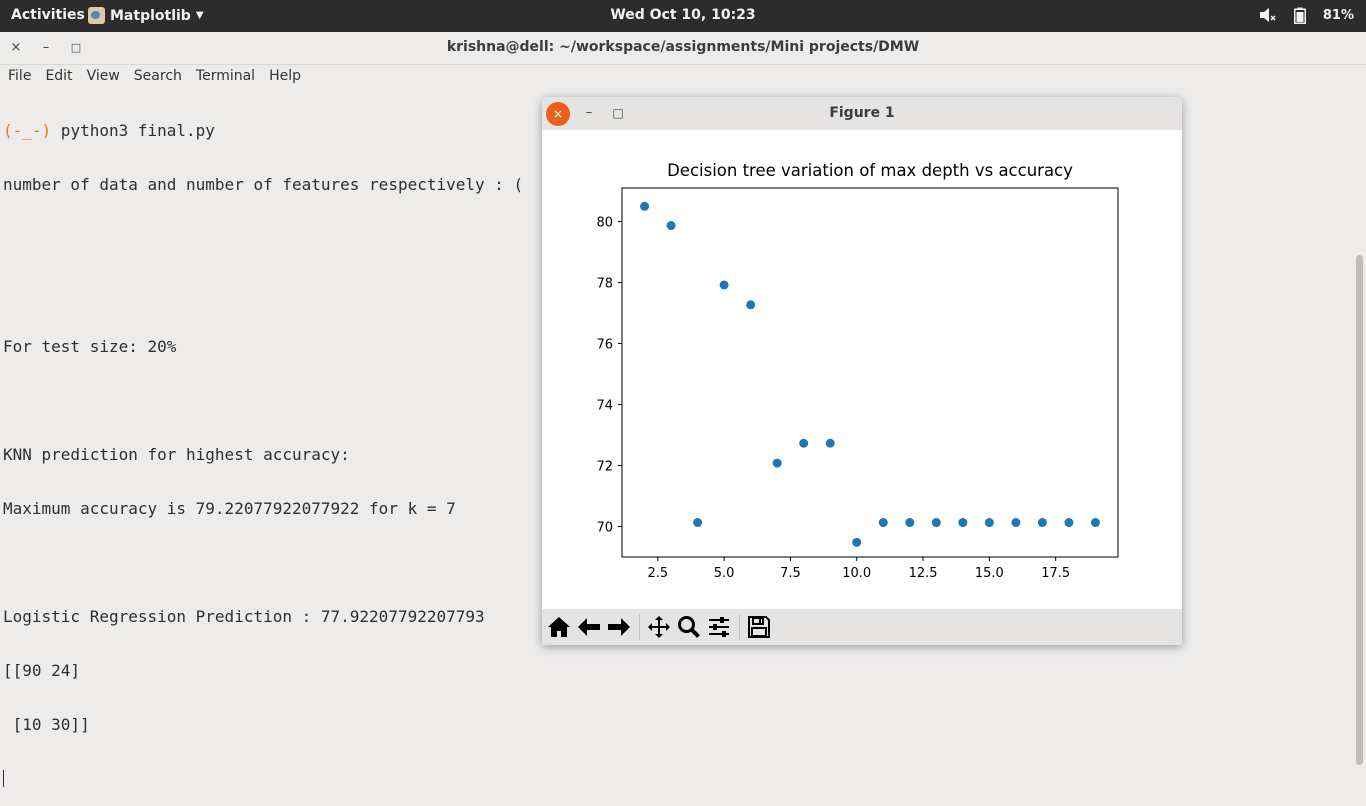 The image size is (1366, 806). I want to click on speaker-muted-icon, so click(1268, 15).